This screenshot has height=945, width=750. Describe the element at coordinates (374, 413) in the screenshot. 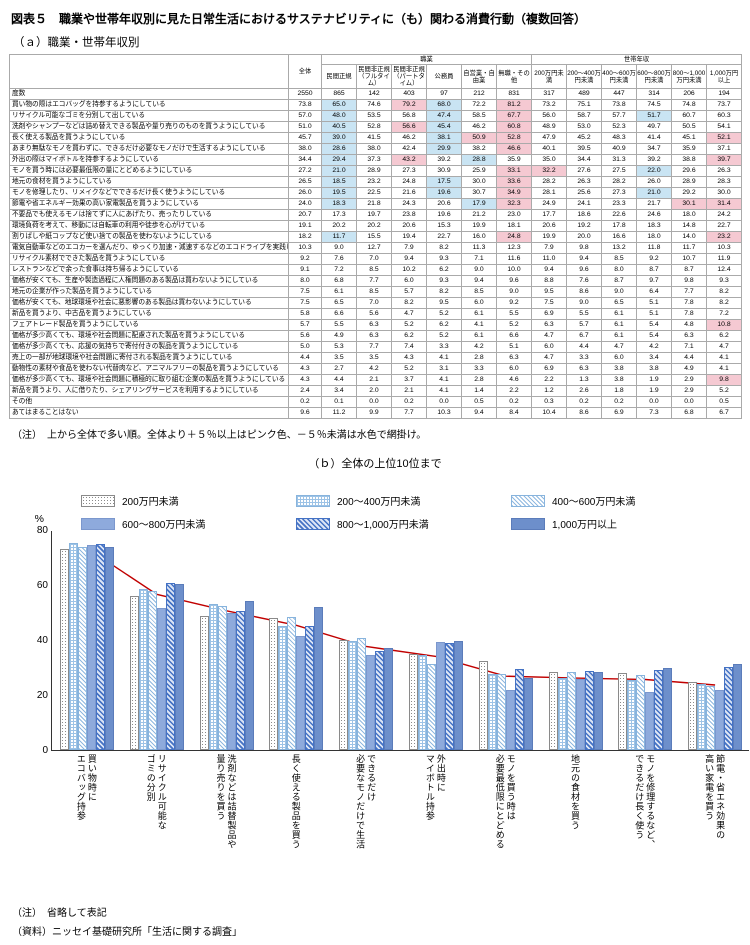

I see `data-cell: 9.9` at that location.